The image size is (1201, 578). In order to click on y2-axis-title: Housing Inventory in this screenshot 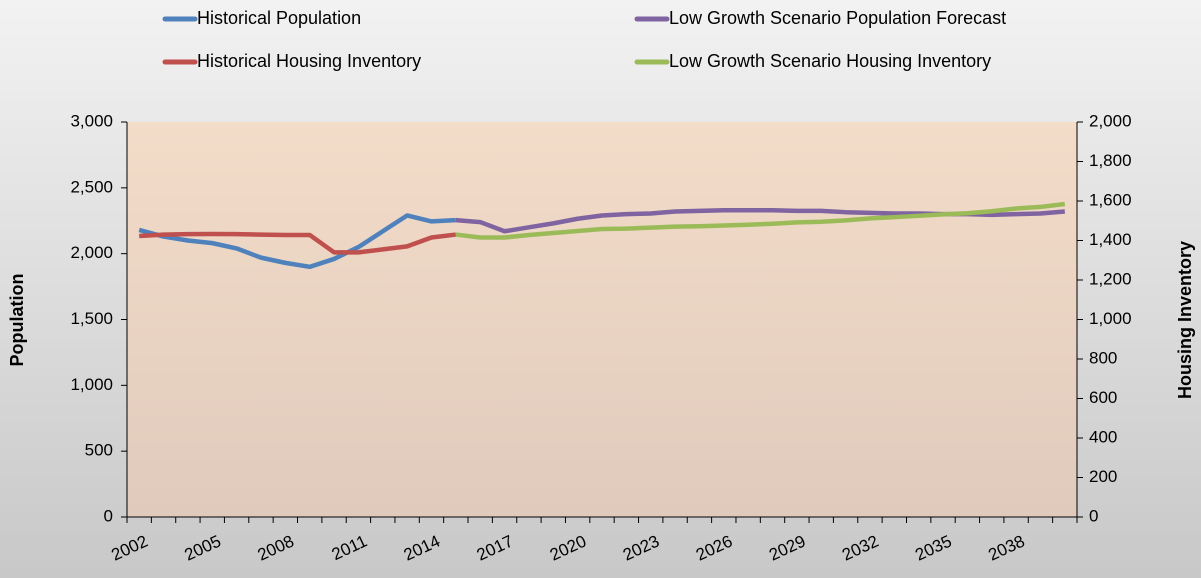, I will do `click(1185, 320)`.